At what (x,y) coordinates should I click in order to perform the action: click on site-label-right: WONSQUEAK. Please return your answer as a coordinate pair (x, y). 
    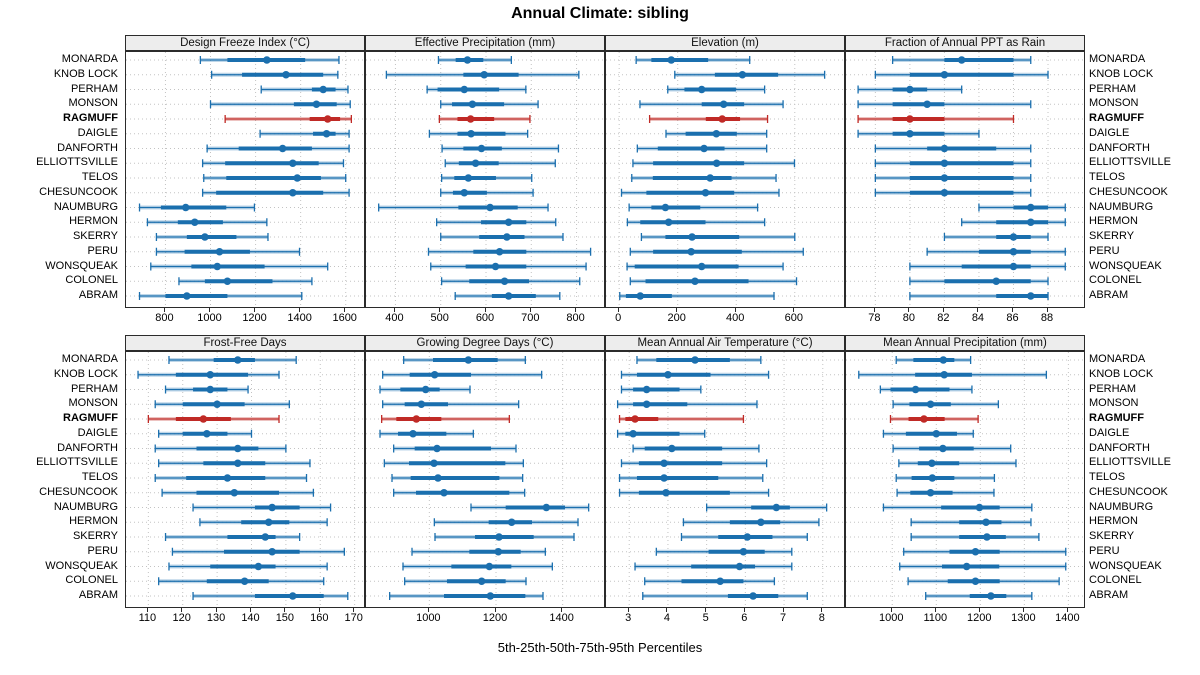
    Looking at the image, I should click on (1125, 565).